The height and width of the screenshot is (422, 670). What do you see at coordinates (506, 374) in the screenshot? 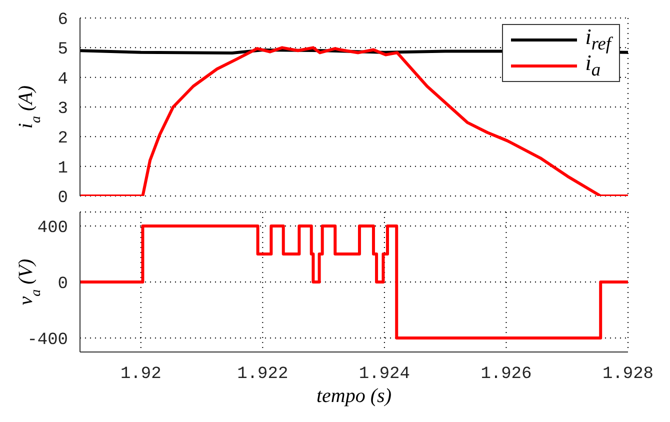
I see `x-tick-label: 1.926` at bounding box center [506, 374].